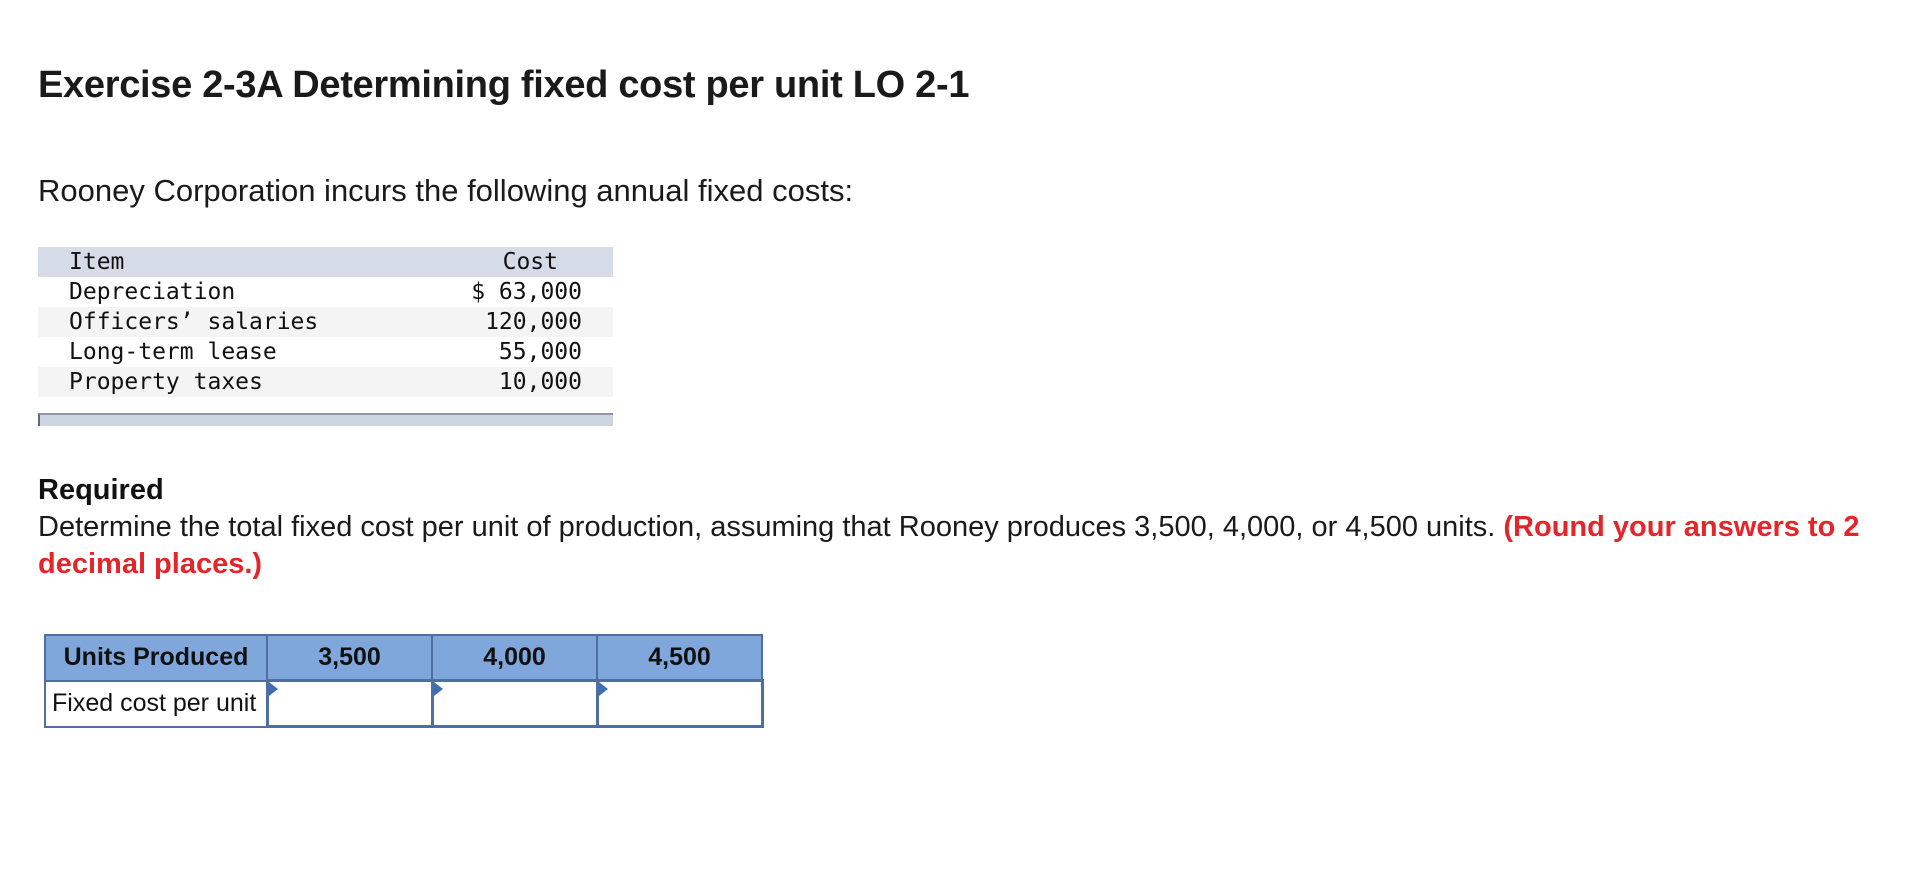  I want to click on answer-grid-row: Fixed cost per unit, so click(404, 703).